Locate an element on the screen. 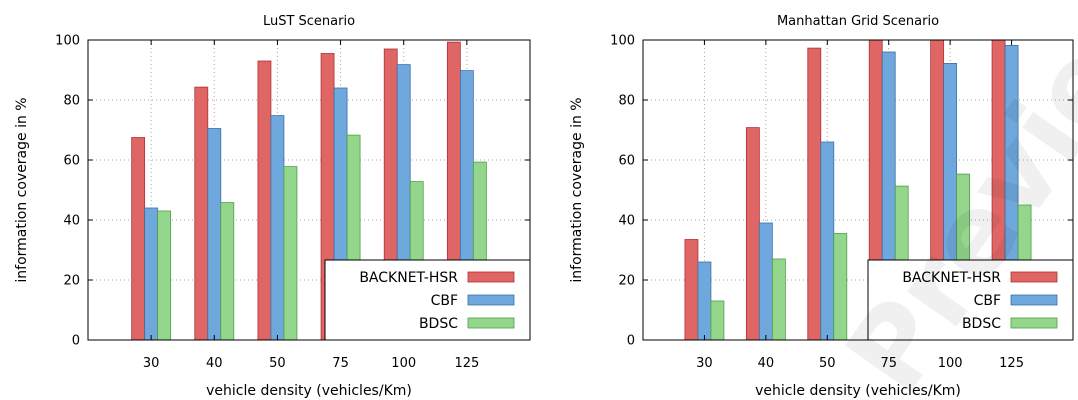  chart-title: LuST Scenario is located at coordinates (309, 21).